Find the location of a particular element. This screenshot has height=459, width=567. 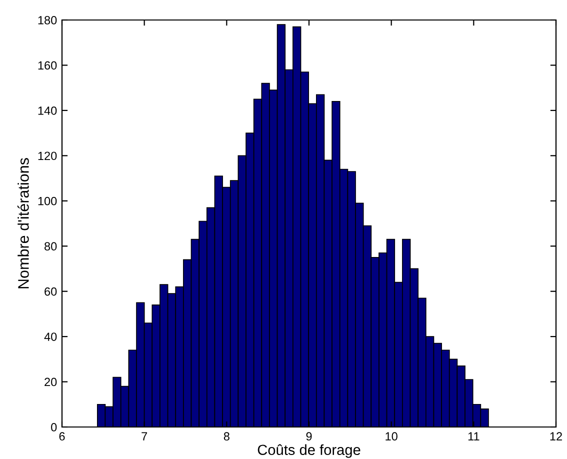

y-tick-label: 40 is located at coordinates (50, 336).